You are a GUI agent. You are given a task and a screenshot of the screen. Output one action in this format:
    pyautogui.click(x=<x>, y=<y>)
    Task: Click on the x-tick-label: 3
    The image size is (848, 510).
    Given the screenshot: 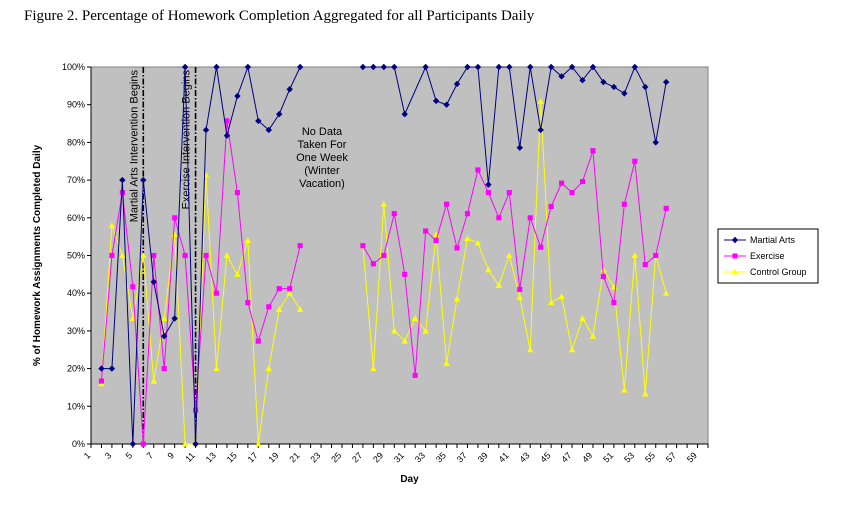 What is the action you would take?
    pyautogui.click(x=108, y=455)
    